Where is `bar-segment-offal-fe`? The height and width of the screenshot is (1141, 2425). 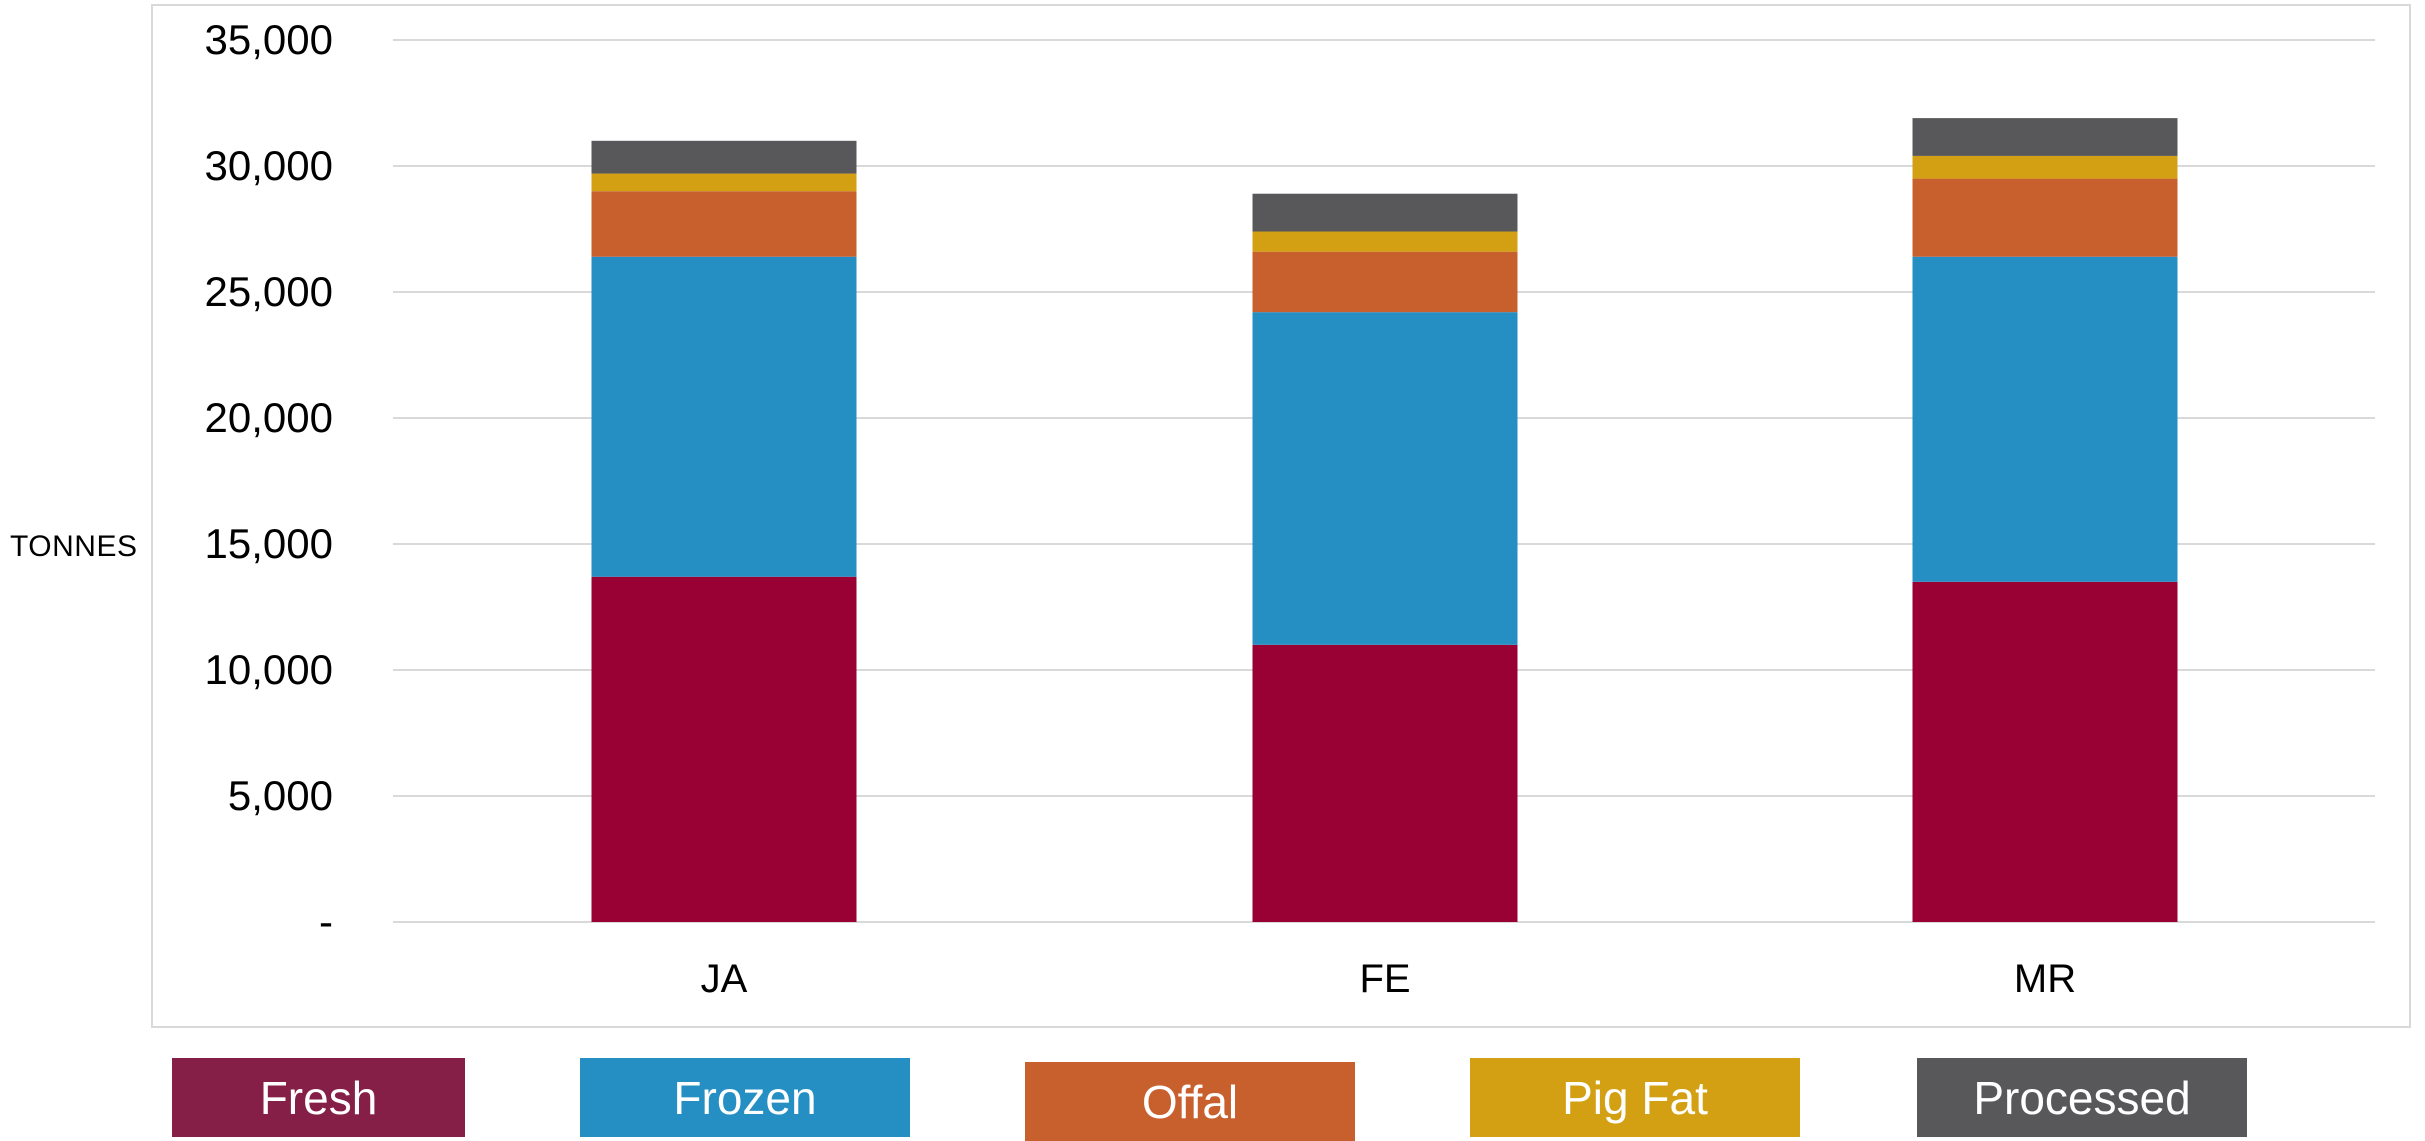
bar-segment-offal-fe is located at coordinates (1385, 282).